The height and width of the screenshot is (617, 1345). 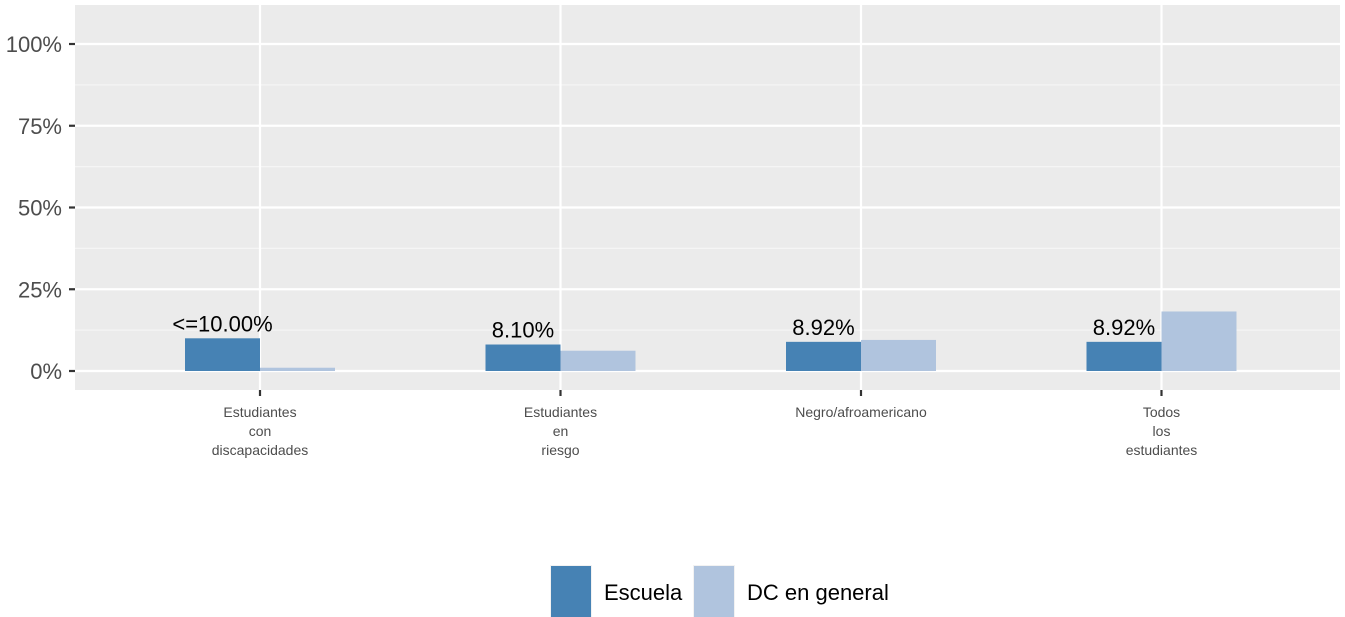 What do you see at coordinates (818, 592) in the screenshot?
I see `legend-label: DC en general` at bounding box center [818, 592].